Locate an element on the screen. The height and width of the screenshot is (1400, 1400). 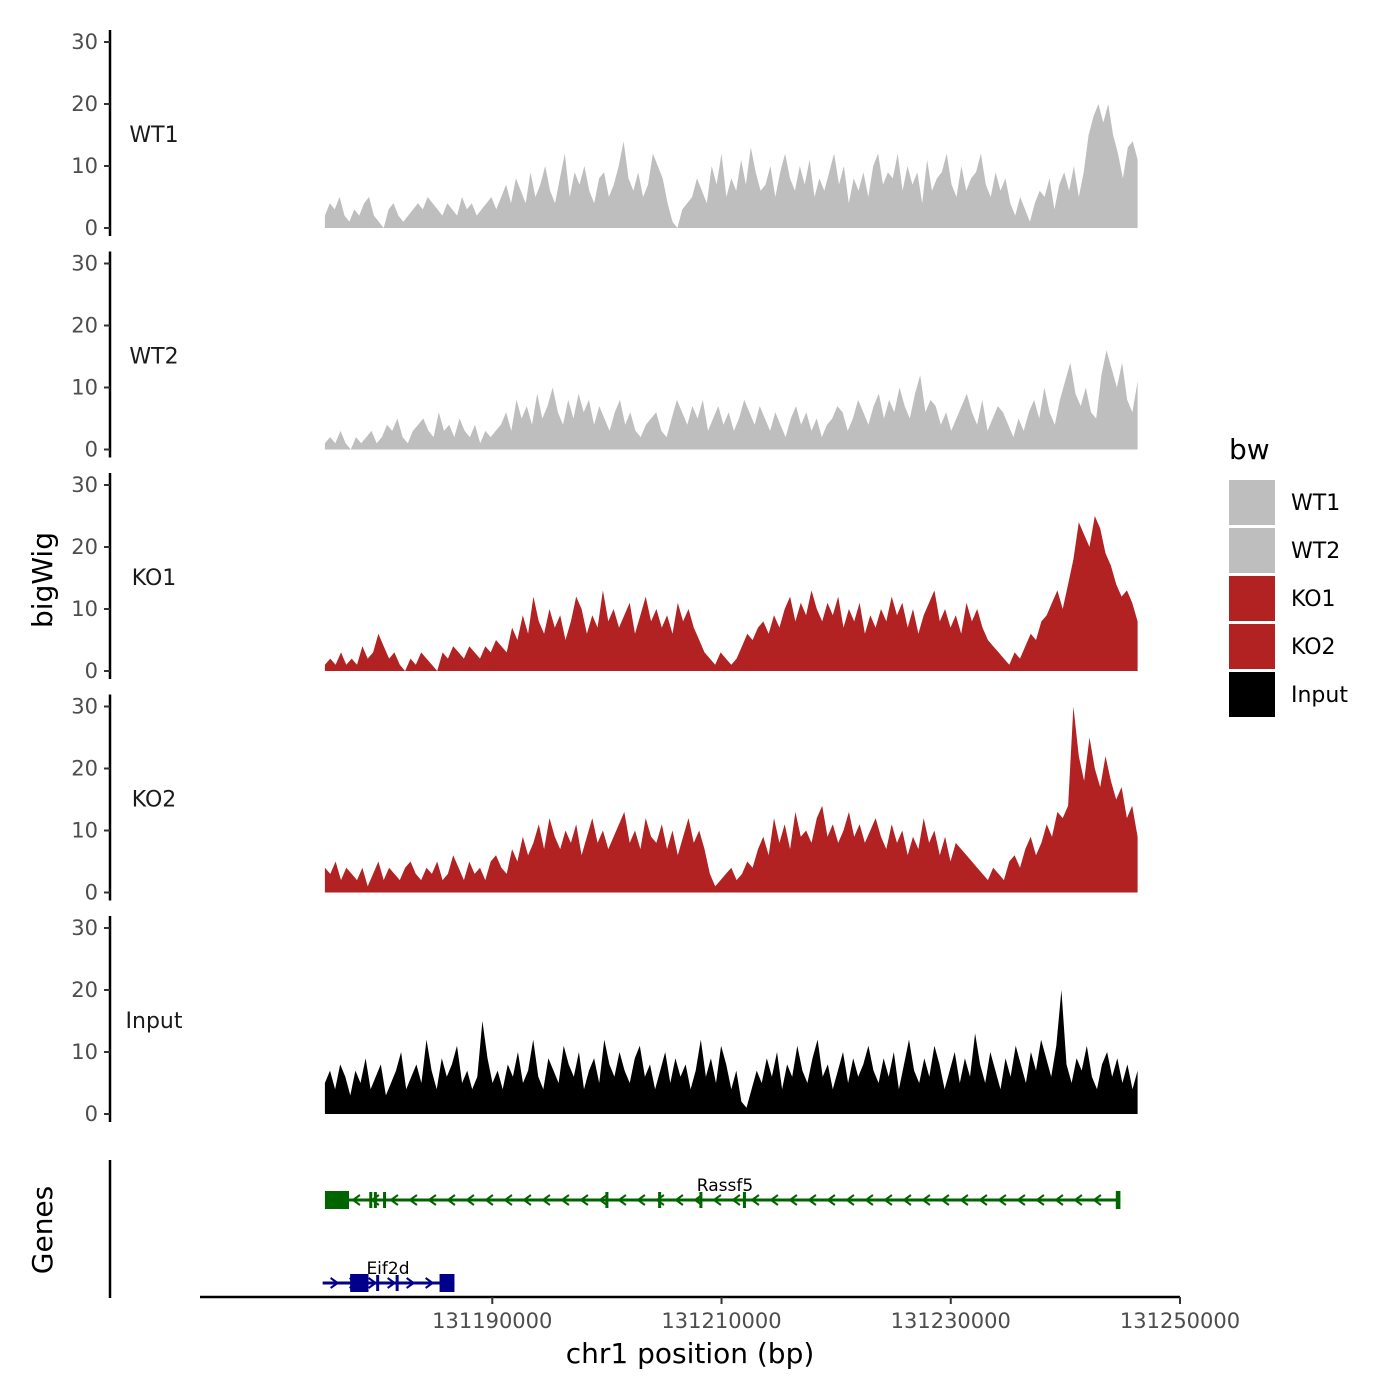
legend-label: WT1 is located at coordinates (1315, 503).